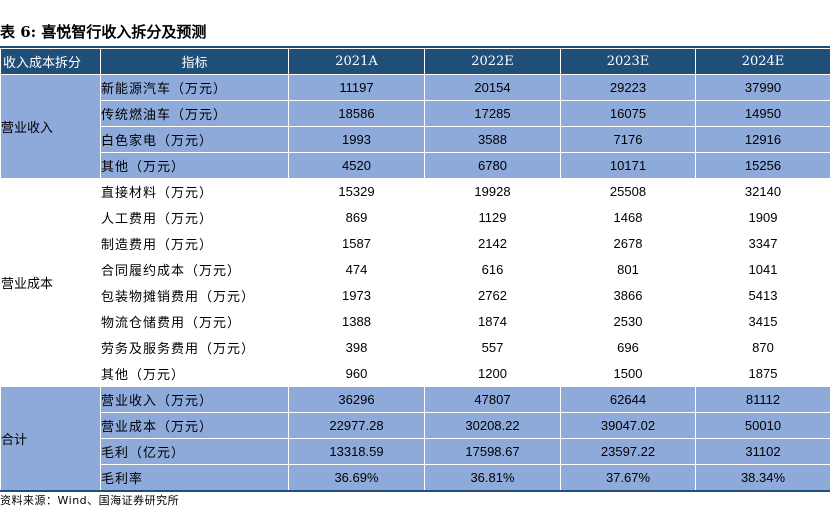  I want to click on value-cell: 474, so click(356, 269).